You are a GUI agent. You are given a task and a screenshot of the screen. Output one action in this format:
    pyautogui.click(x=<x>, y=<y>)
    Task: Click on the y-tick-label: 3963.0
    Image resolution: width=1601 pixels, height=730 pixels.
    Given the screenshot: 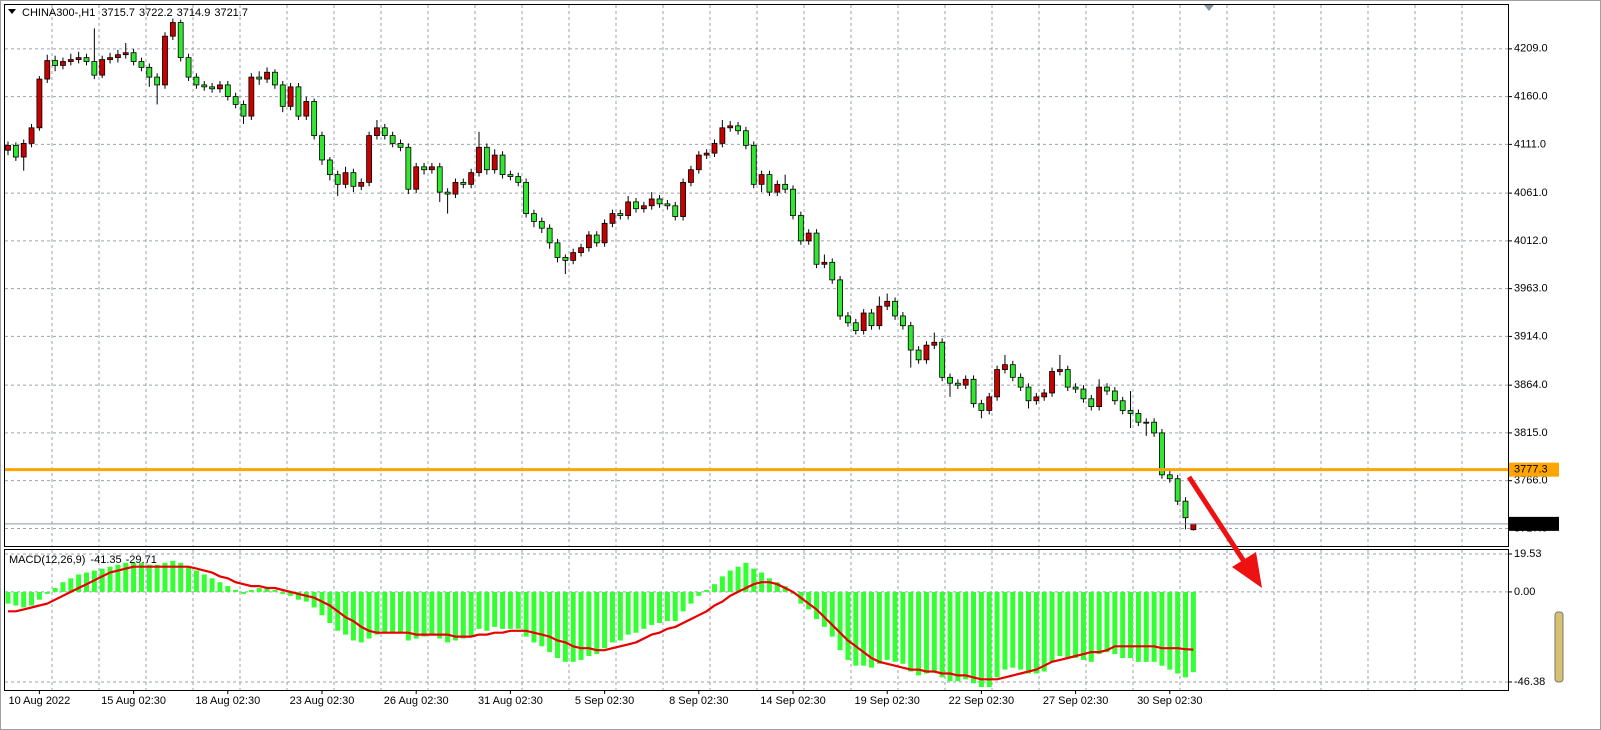 What is the action you would take?
    pyautogui.click(x=1531, y=289)
    